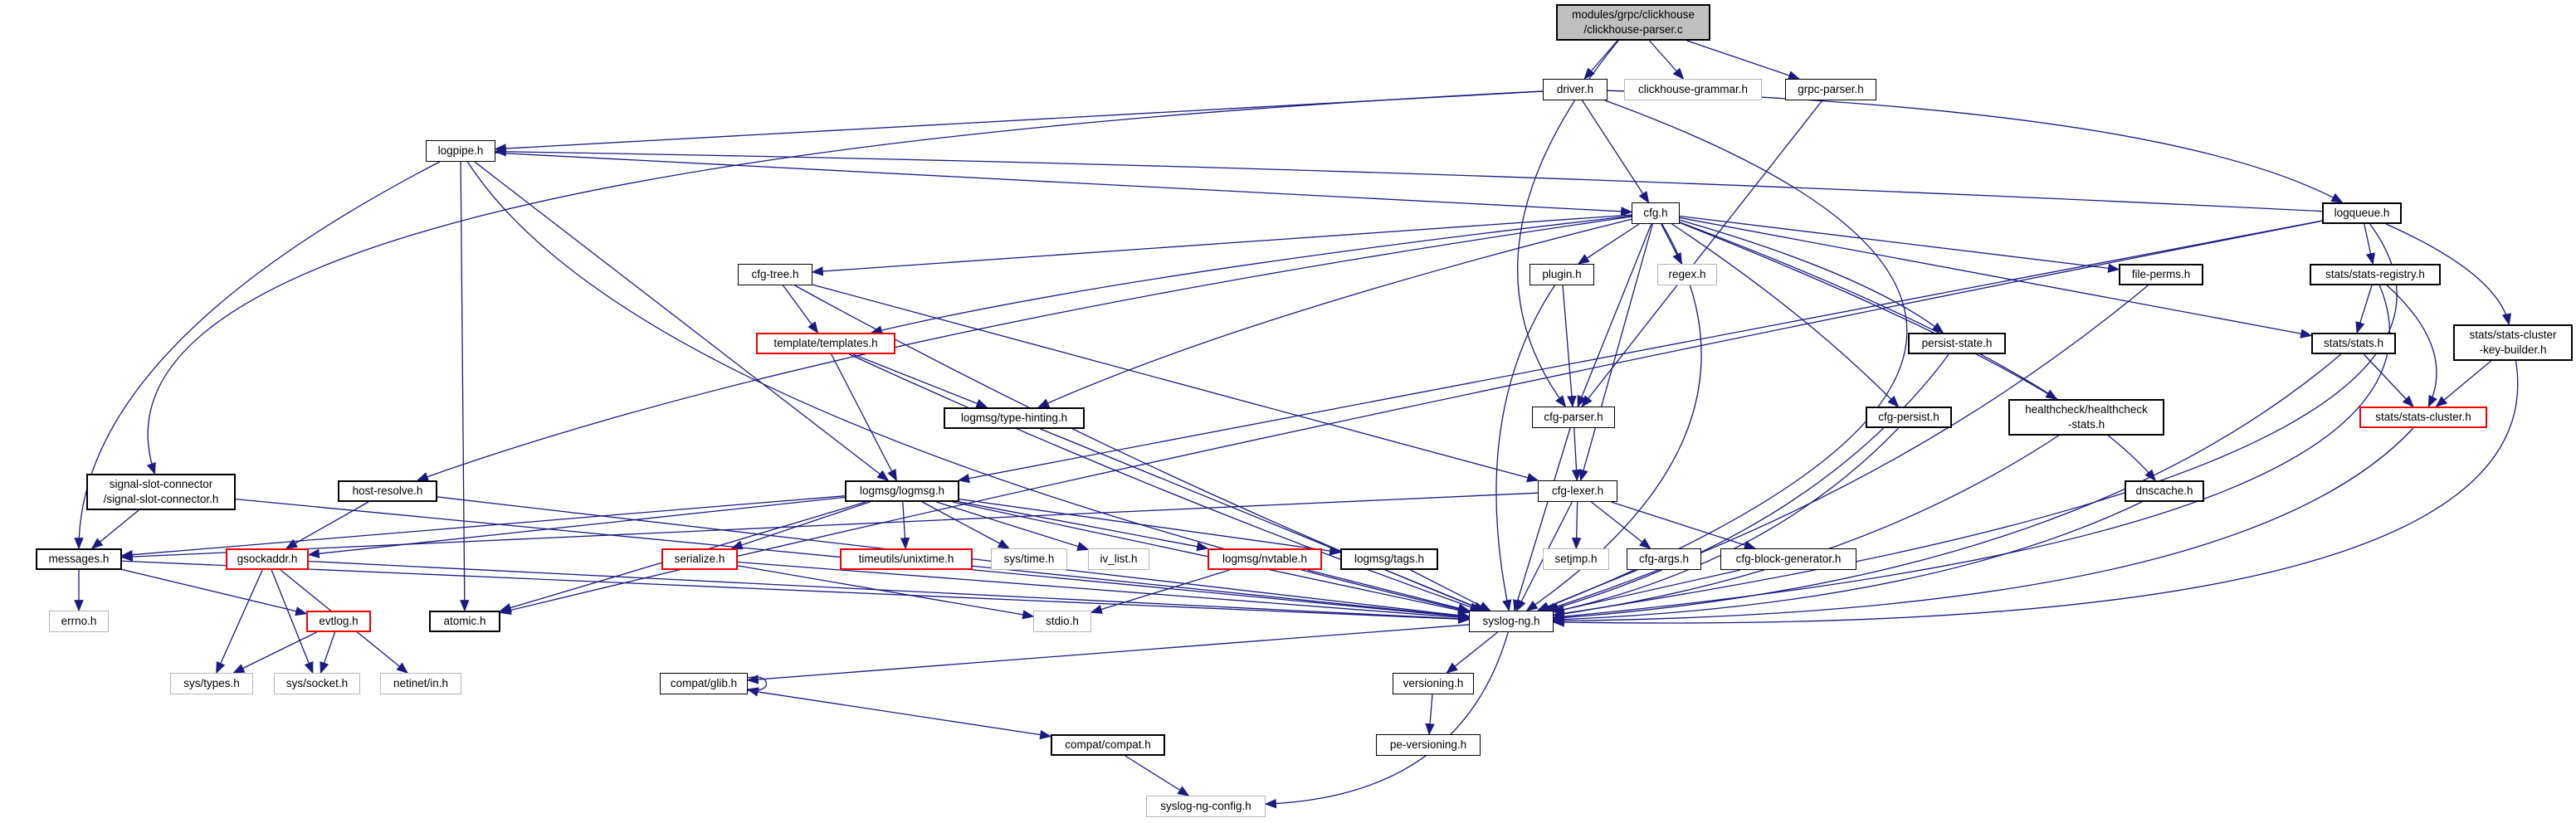 The height and width of the screenshot is (823, 2576). Describe the element at coordinates (700, 559) in the screenshot. I see `graph-node-serialize: serialize.h` at that location.